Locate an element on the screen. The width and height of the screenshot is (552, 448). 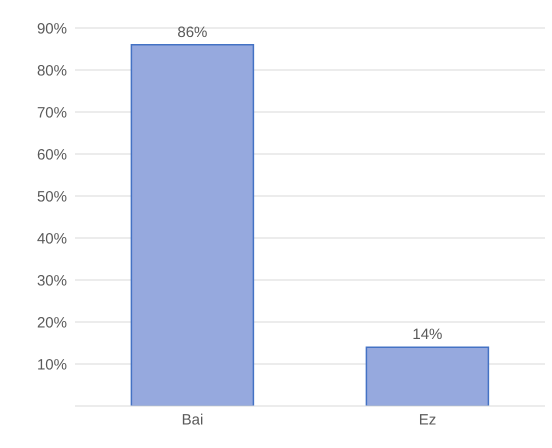
data-label: 14% is located at coordinates (427, 335).